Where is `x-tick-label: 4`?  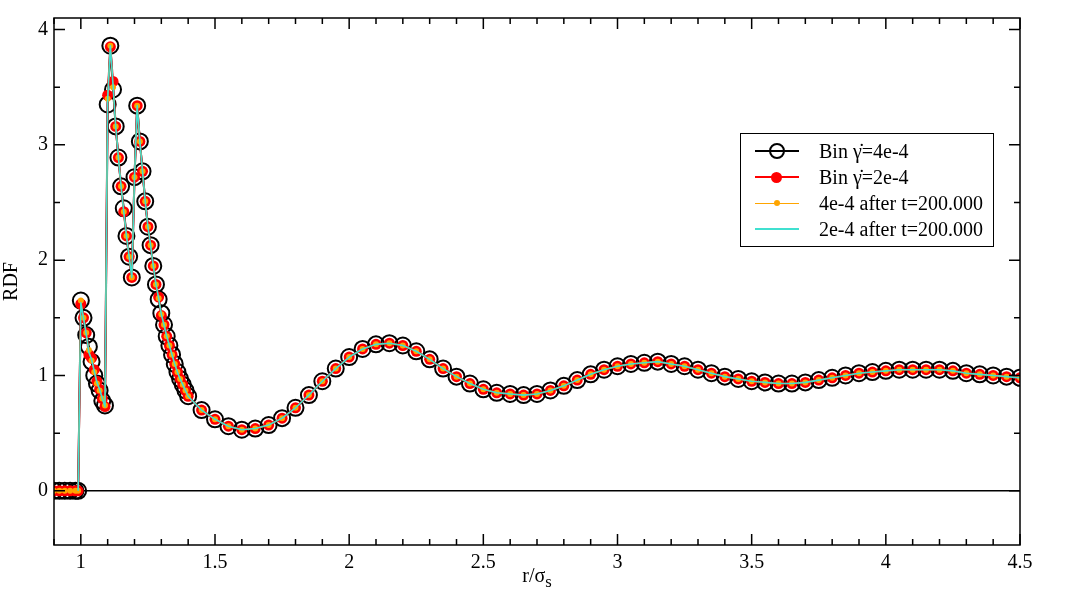 x-tick-label: 4 is located at coordinates (885, 561).